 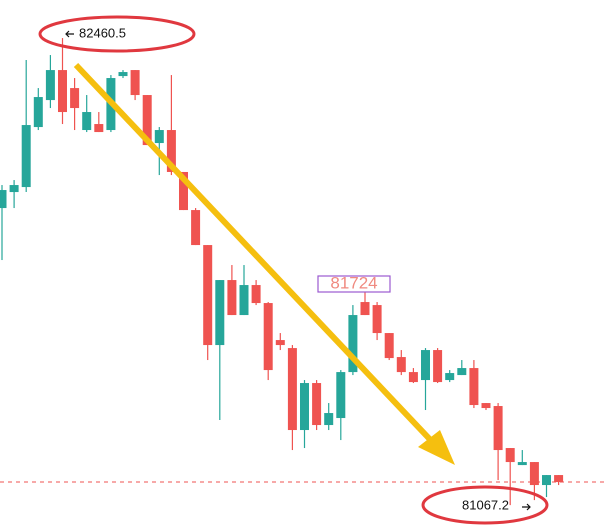 I want to click on high-label: 82460.5, so click(x=102, y=32).